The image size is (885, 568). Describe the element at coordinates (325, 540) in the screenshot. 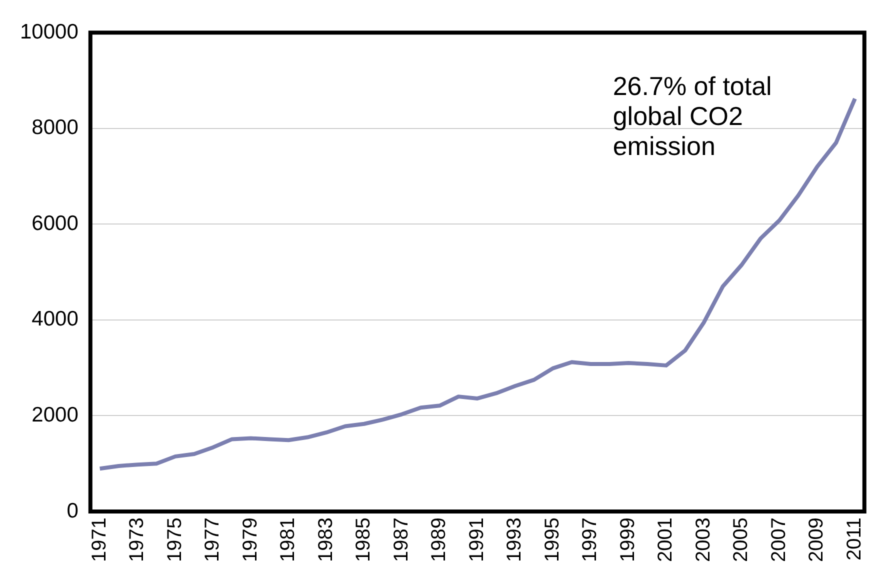

I see `x-tick-label: 1983` at that location.